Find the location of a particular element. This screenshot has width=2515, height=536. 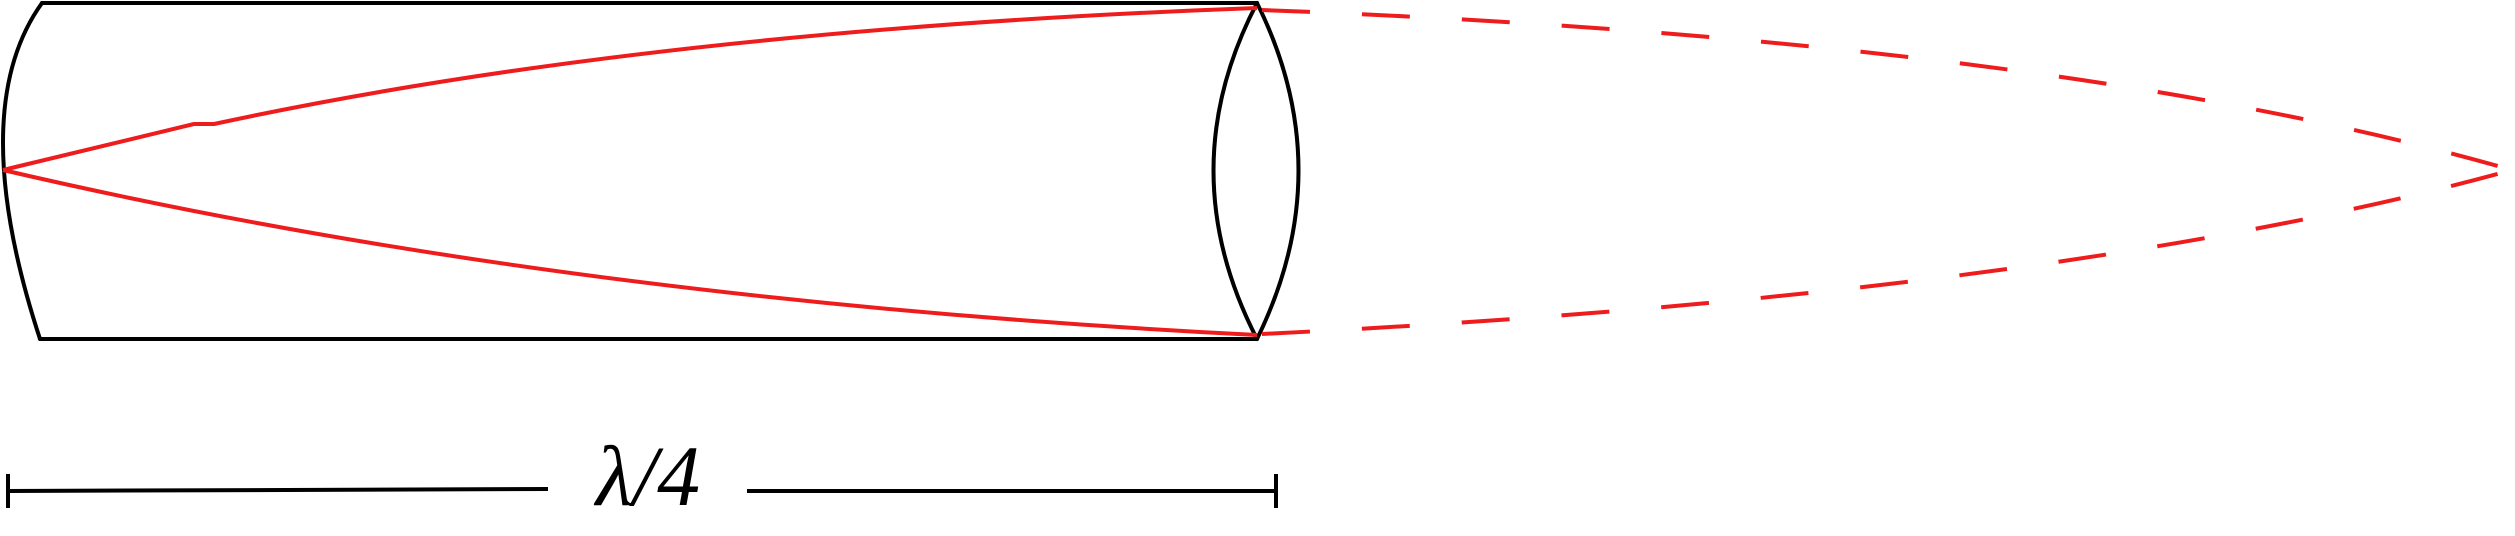

dimension-label: λ/4 is located at coordinates (646, 476).